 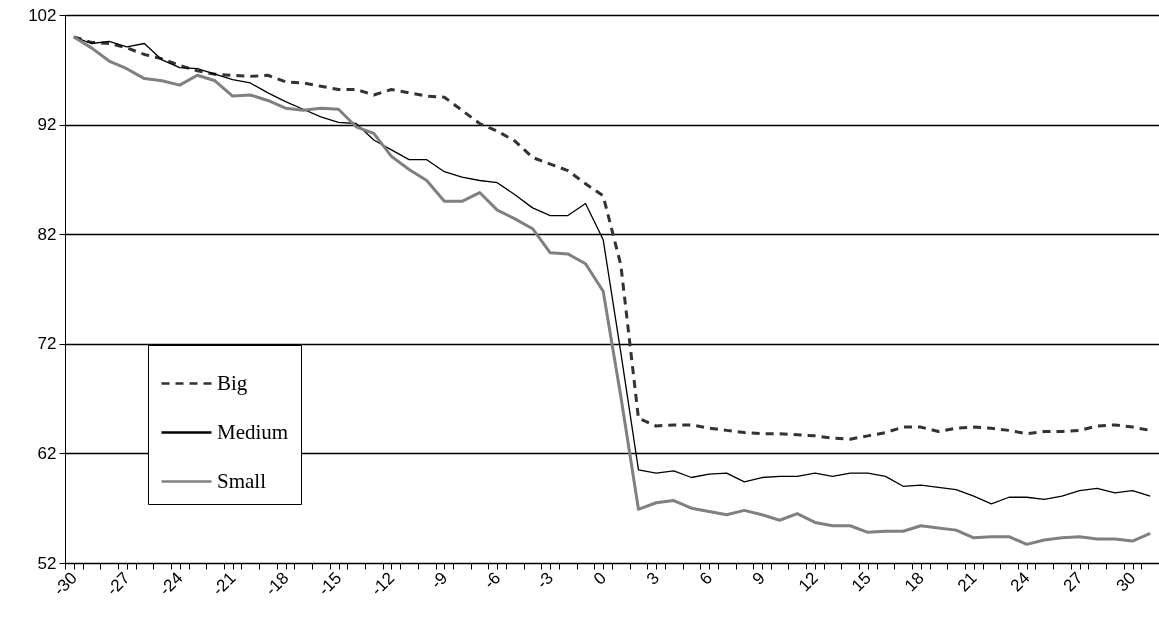 What do you see at coordinates (967, 582) in the screenshot?
I see `x-tick-label: 21` at bounding box center [967, 582].